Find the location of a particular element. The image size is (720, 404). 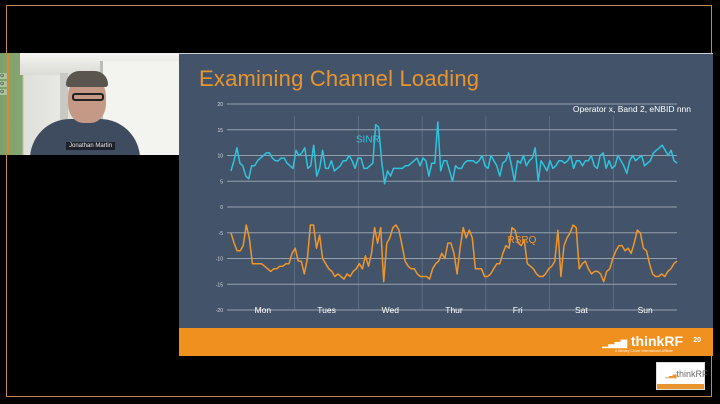

x-category-label: Fri is located at coordinates (518, 310).